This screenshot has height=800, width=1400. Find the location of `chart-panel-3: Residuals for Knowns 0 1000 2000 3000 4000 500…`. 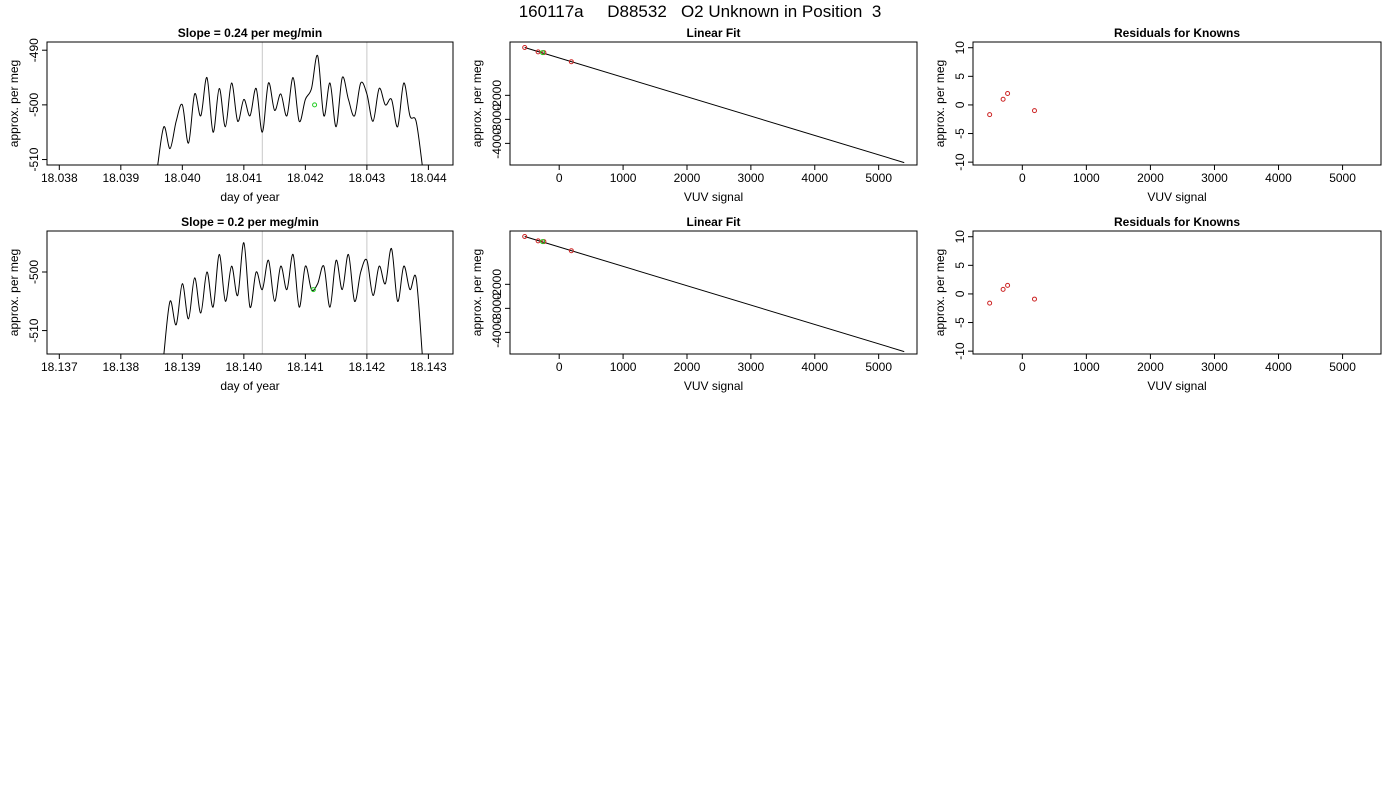

chart-panel-3: Residuals for Knowns 0 1000 2000 3000 4000 500… is located at coordinates (1157, 115).